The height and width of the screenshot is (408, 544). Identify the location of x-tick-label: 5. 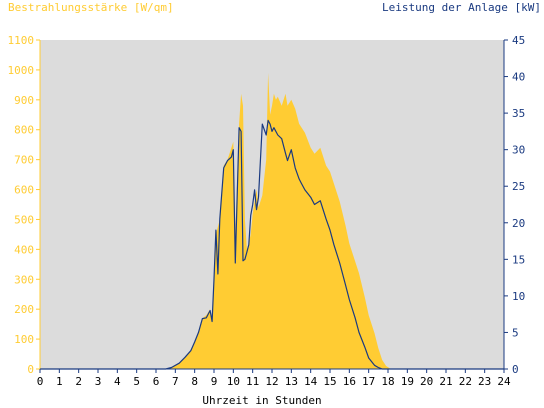
(136, 381).